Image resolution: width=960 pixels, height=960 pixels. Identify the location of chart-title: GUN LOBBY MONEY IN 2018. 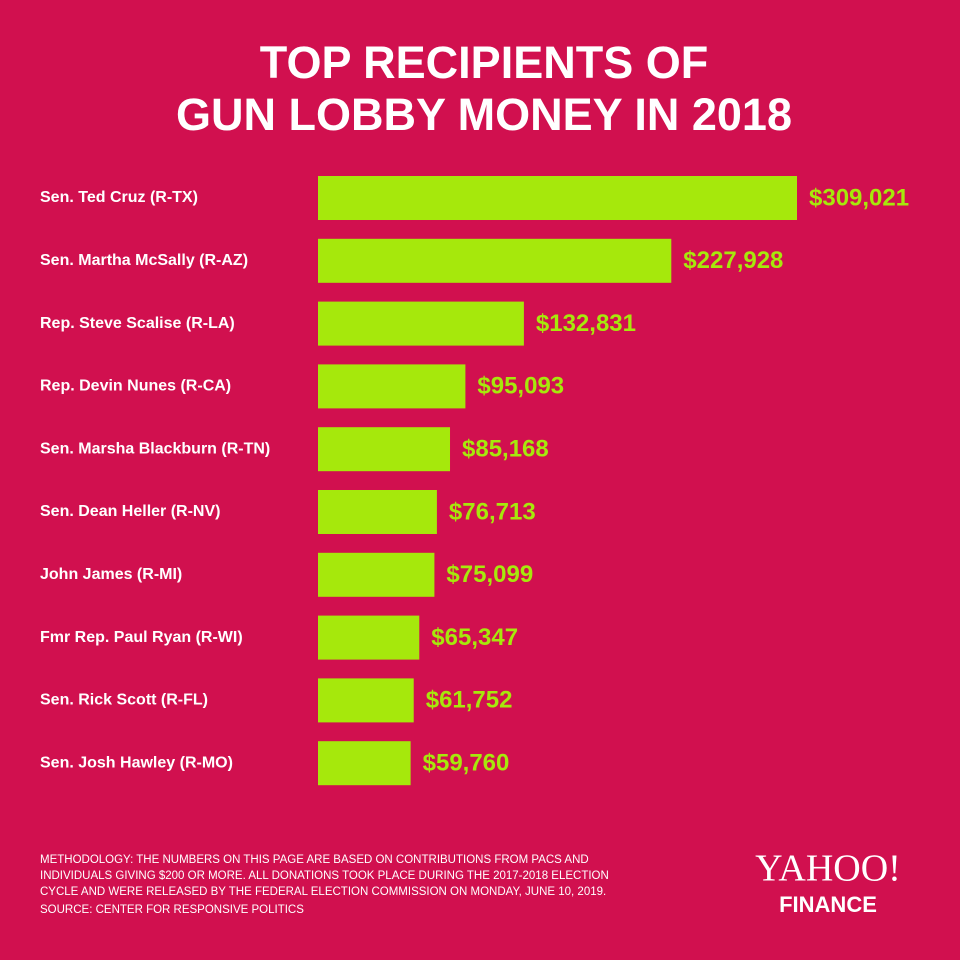
(484, 114).